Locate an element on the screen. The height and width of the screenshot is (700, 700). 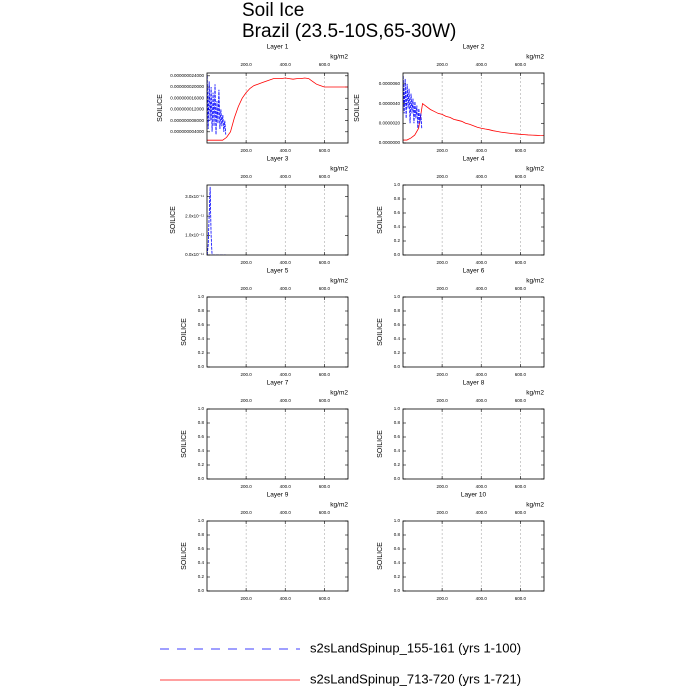
y-tick-label: 0.0000020 is located at coordinates (390, 122).